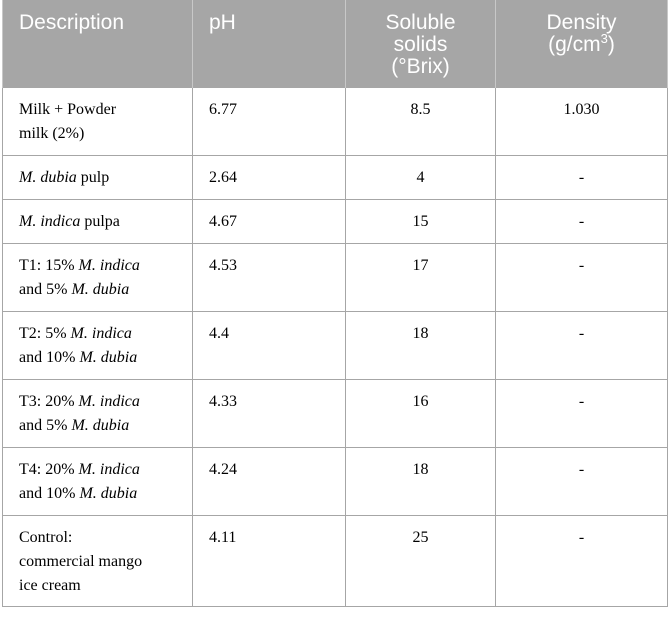 The height and width of the screenshot is (617, 670). Describe the element at coordinates (420, 277) in the screenshot. I see `cell-brix: 17` at that location.